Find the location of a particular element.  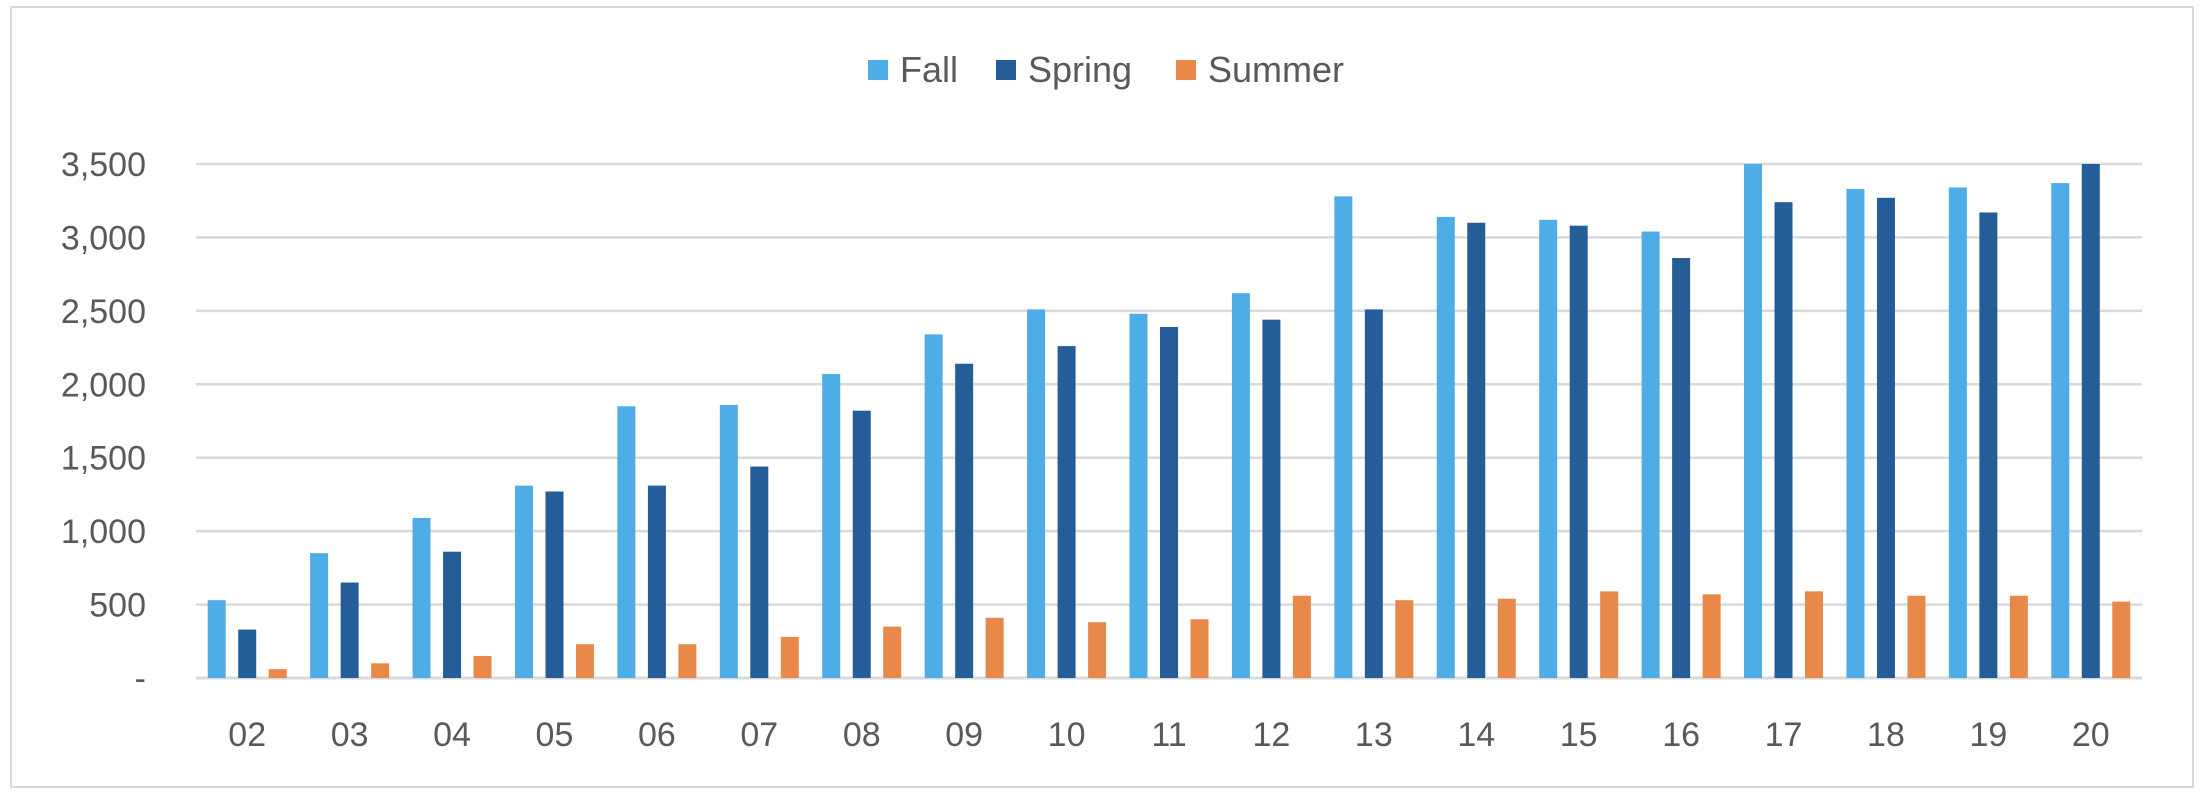

y-axis: - 500 1,000 1,500 2,000 2,500 3,000 3,500 is located at coordinates (103, 422).